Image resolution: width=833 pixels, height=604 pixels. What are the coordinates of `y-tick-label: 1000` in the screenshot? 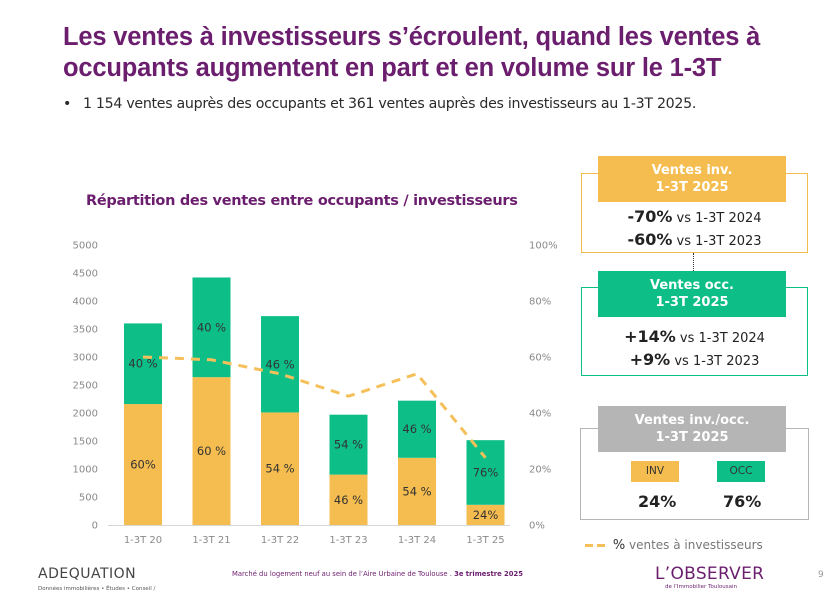 It's located at (85, 470).